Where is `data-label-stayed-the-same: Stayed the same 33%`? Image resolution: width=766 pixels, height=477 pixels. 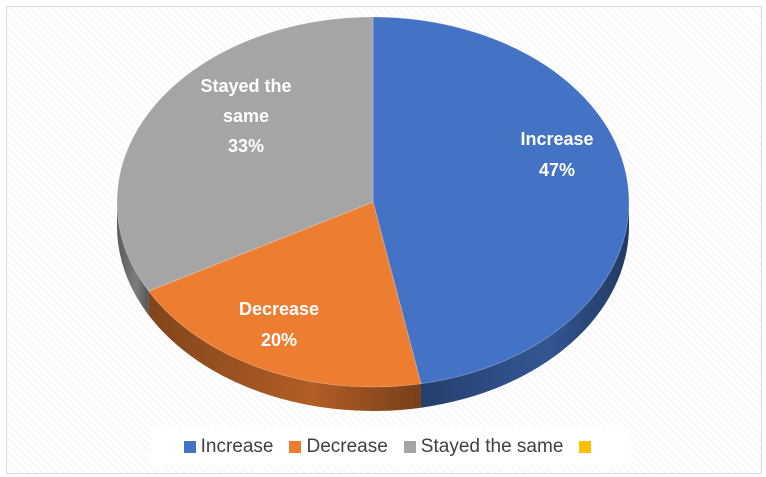 data-label-stayed-the-same: Stayed the same 33% is located at coordinates (245, 116).